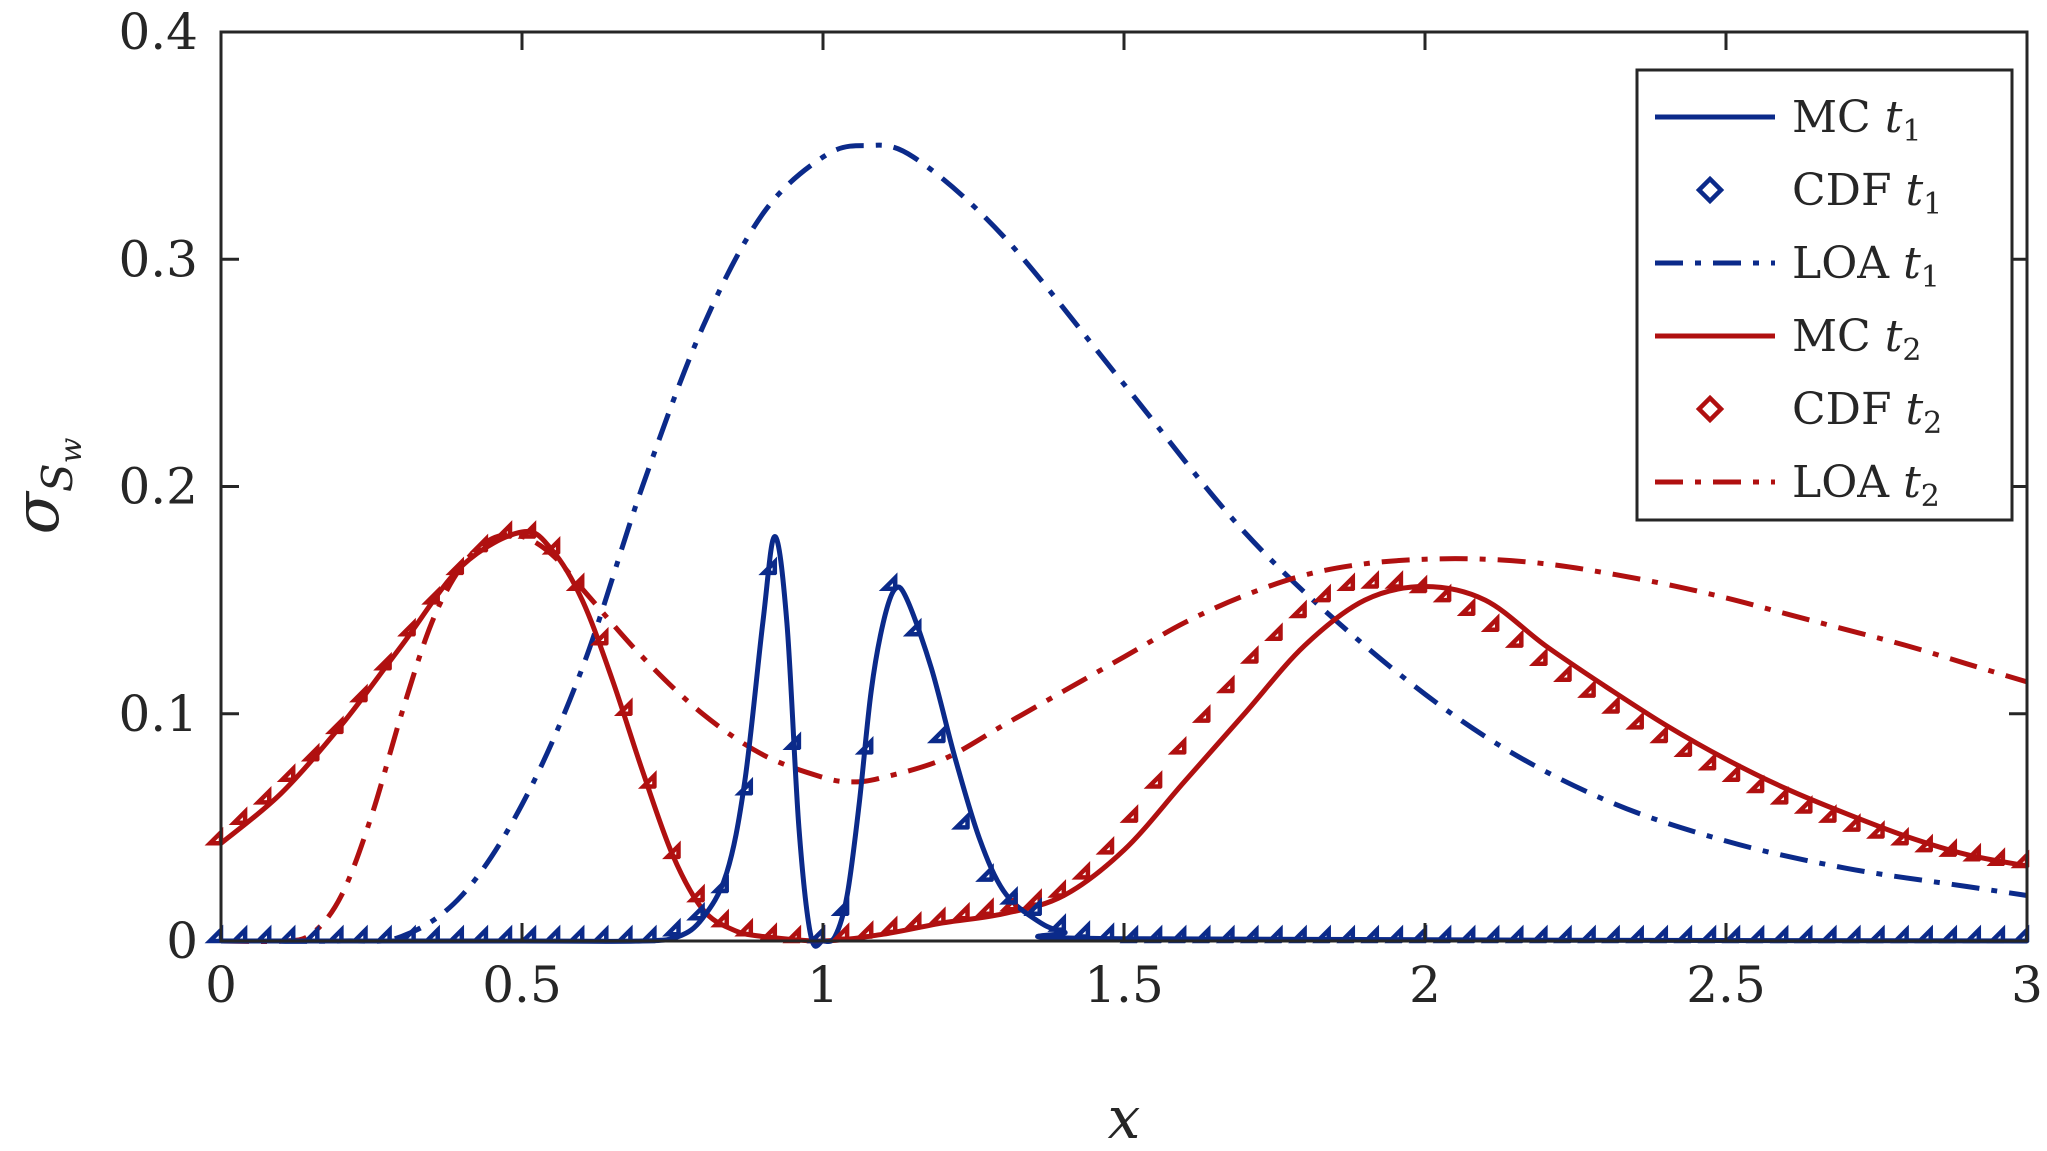 The height and width of the screenshot is (1151, 2047). What do you see at coordinates (2027, 985) in the screenshot?
I see `x-tick-label-6: 3` at bounding box center [2027, 985].